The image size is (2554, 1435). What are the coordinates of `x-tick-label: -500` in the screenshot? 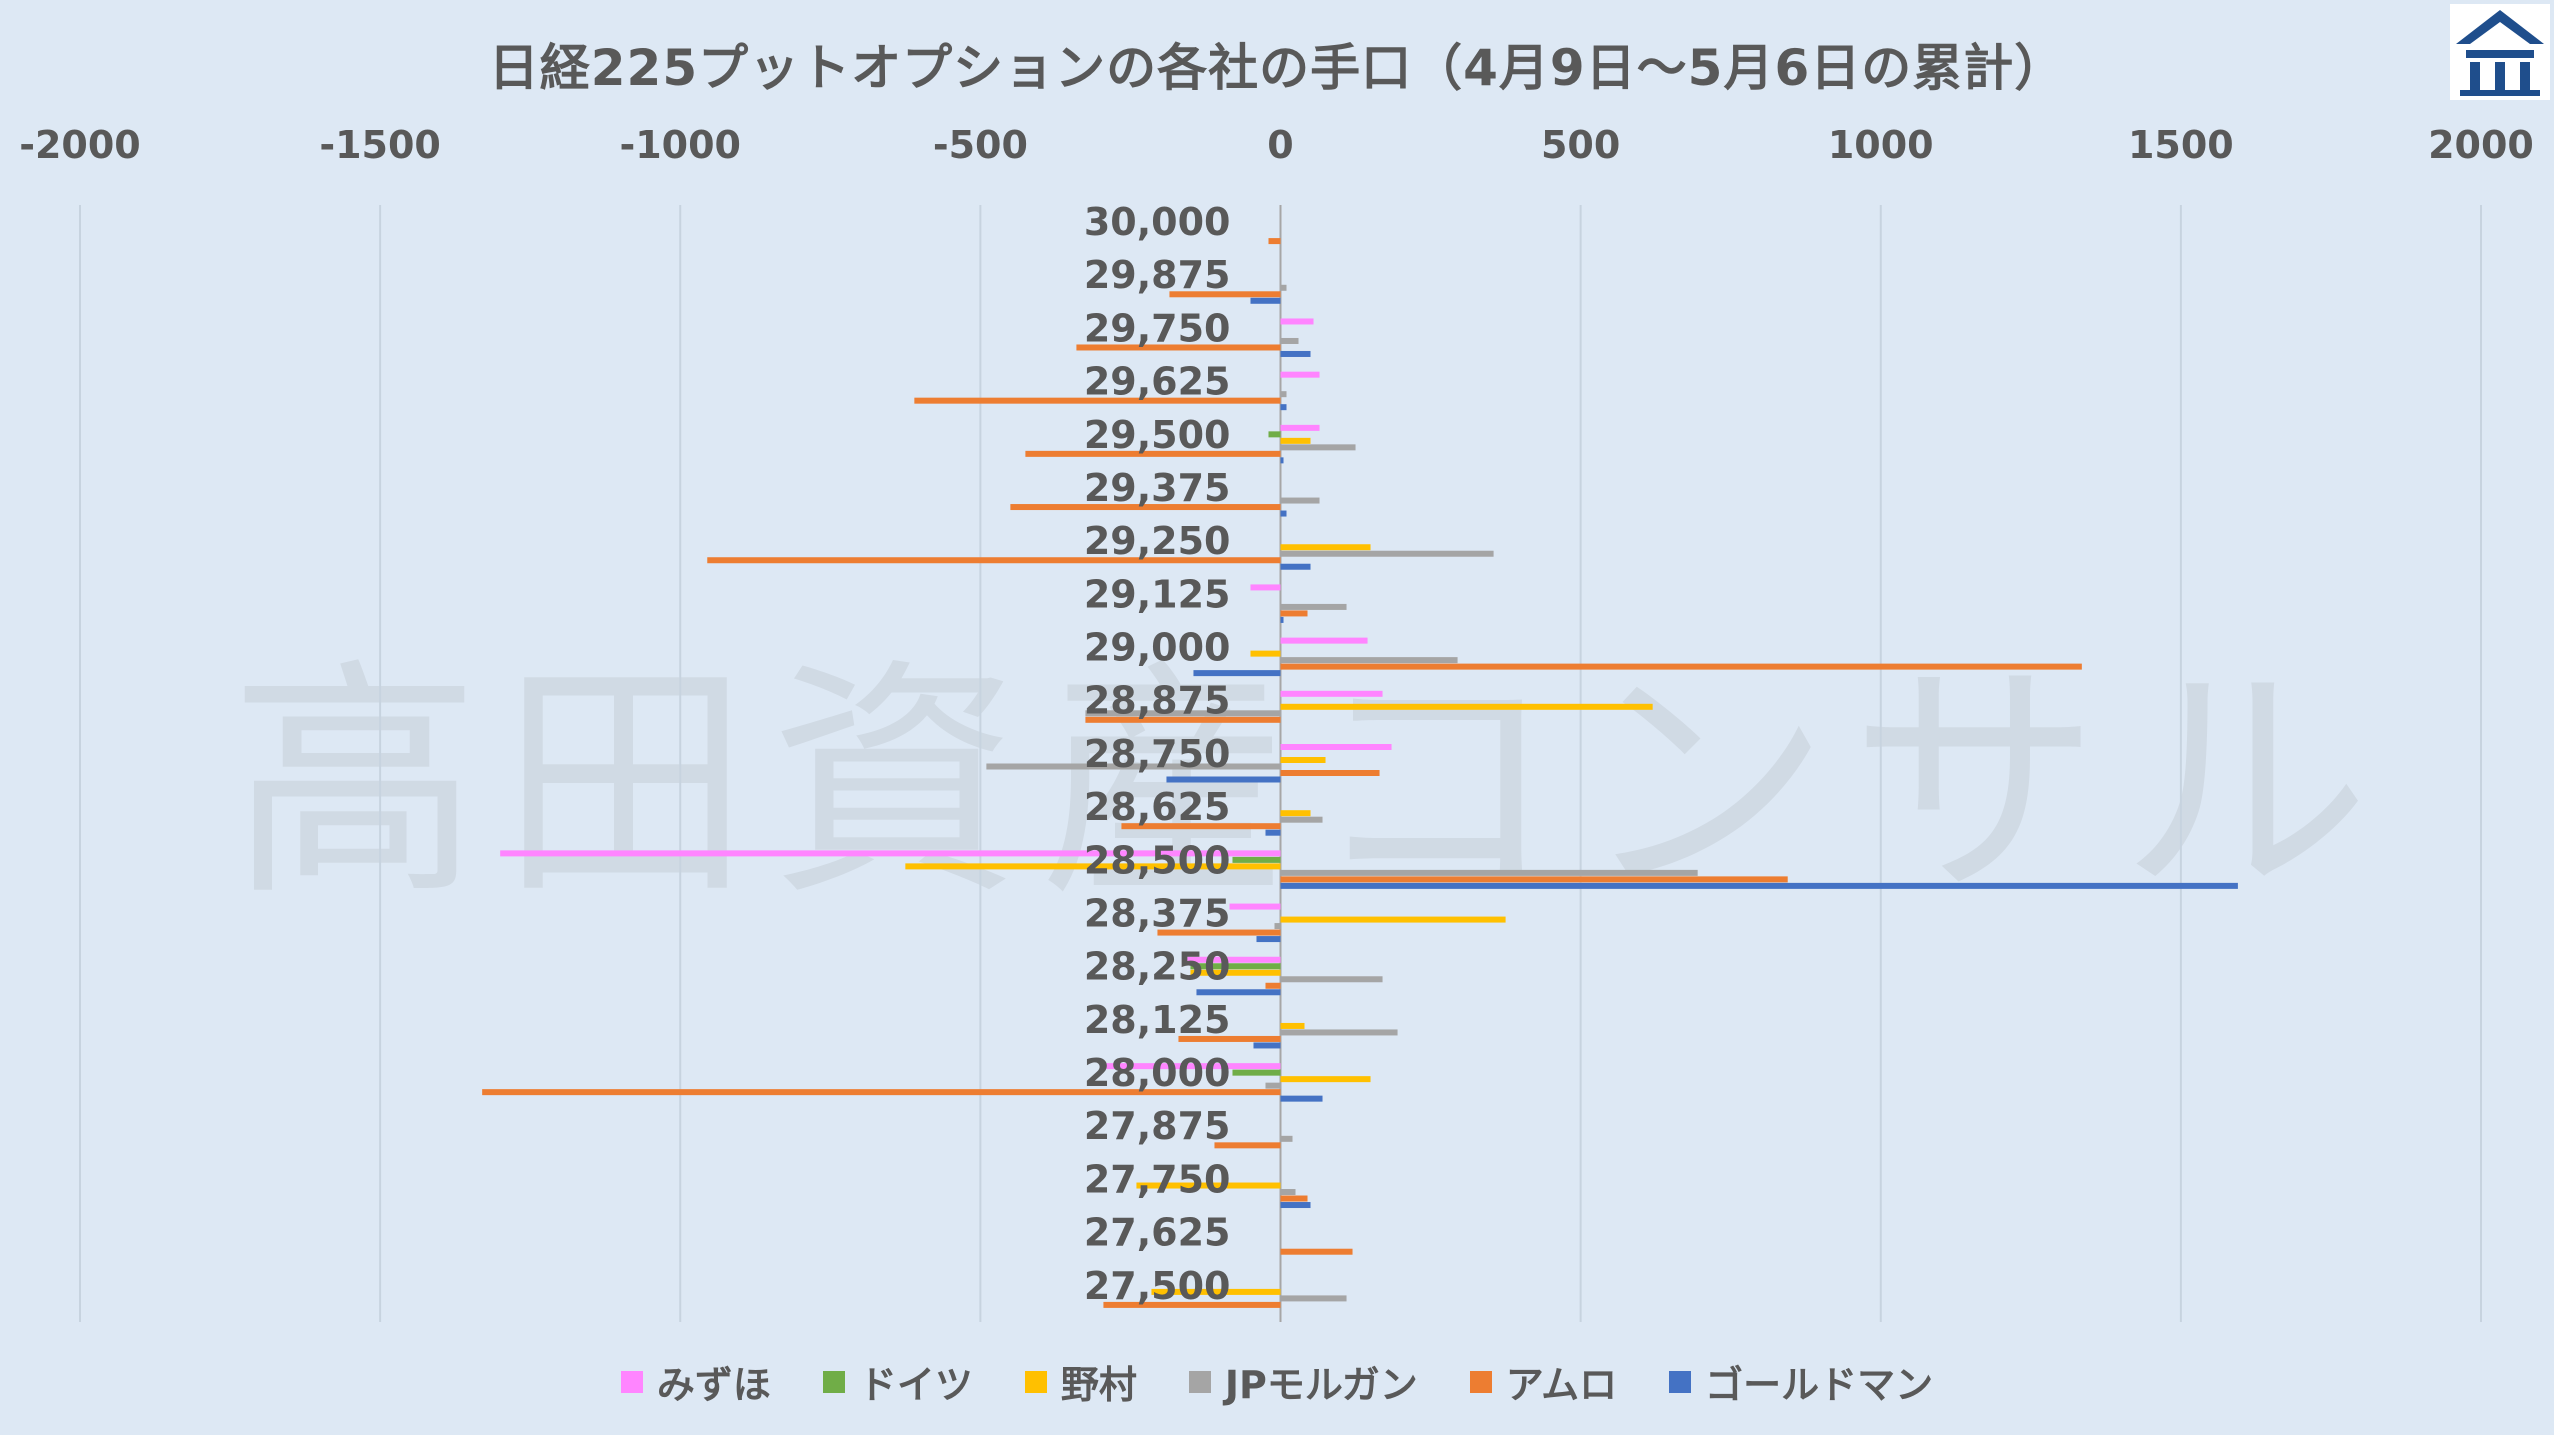 It's located at (980, 145).